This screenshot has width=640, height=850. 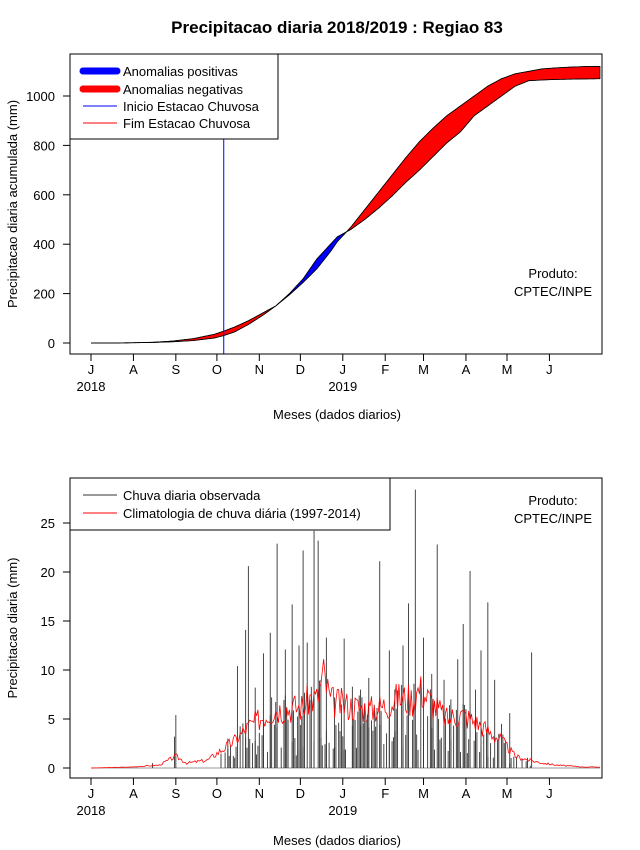 What do you see at coordinates (552, 500) in the screenshot?
I see `daily-credit-line-1: Produto:` at bounding box center [552, 500].